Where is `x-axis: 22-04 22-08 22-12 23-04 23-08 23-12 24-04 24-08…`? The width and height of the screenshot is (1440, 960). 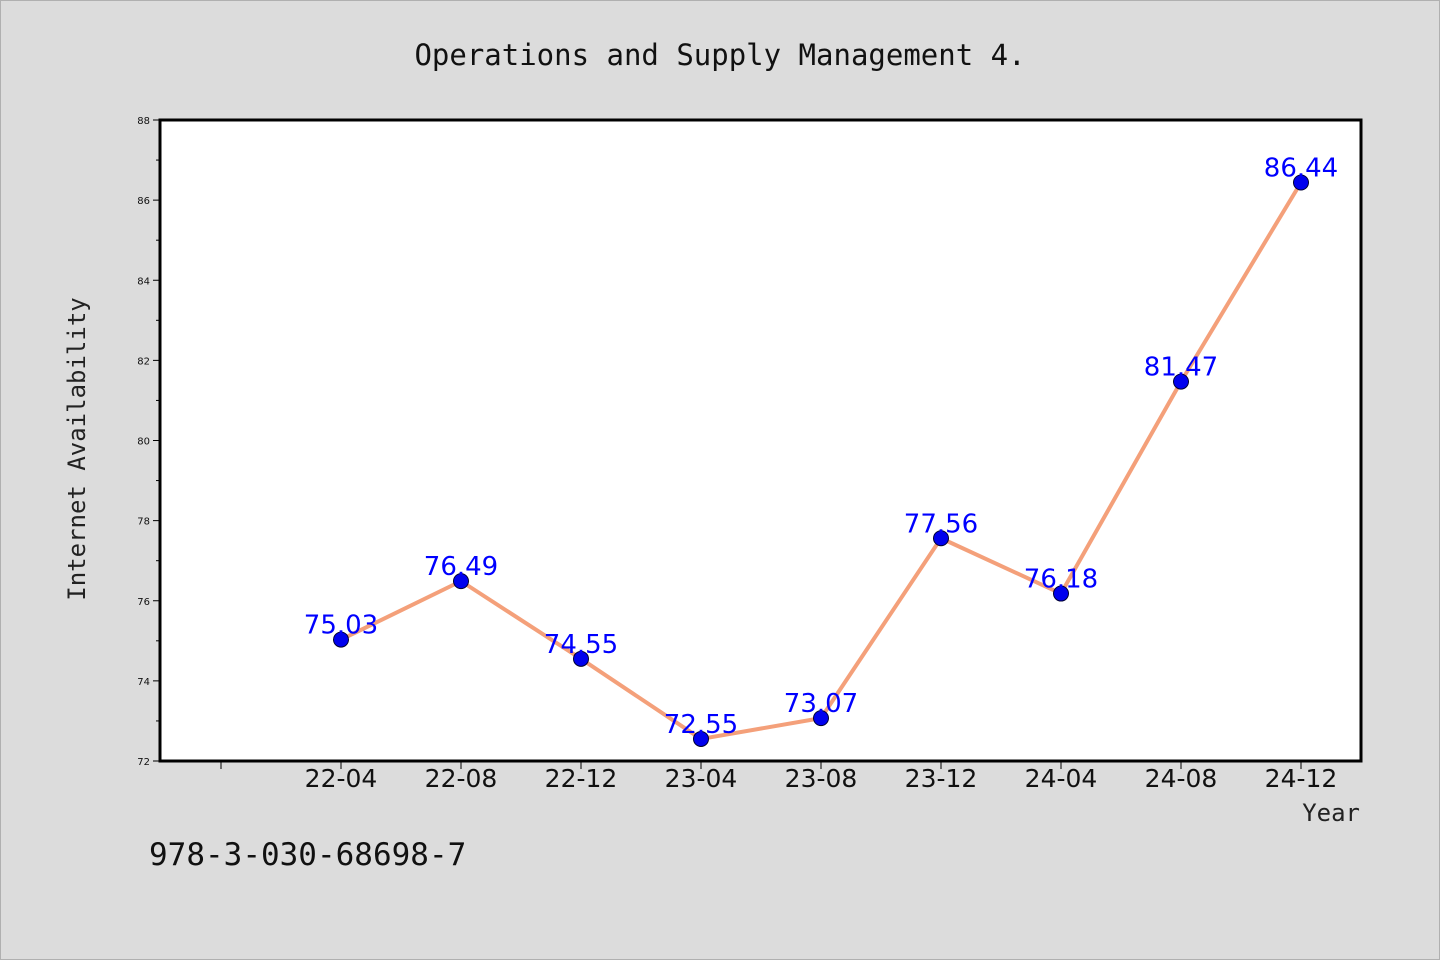 x-axis: 22-04 22-08 22-12 23-04 23-08 23-12 24-04 24-08… is located at coordinates (779, 777).